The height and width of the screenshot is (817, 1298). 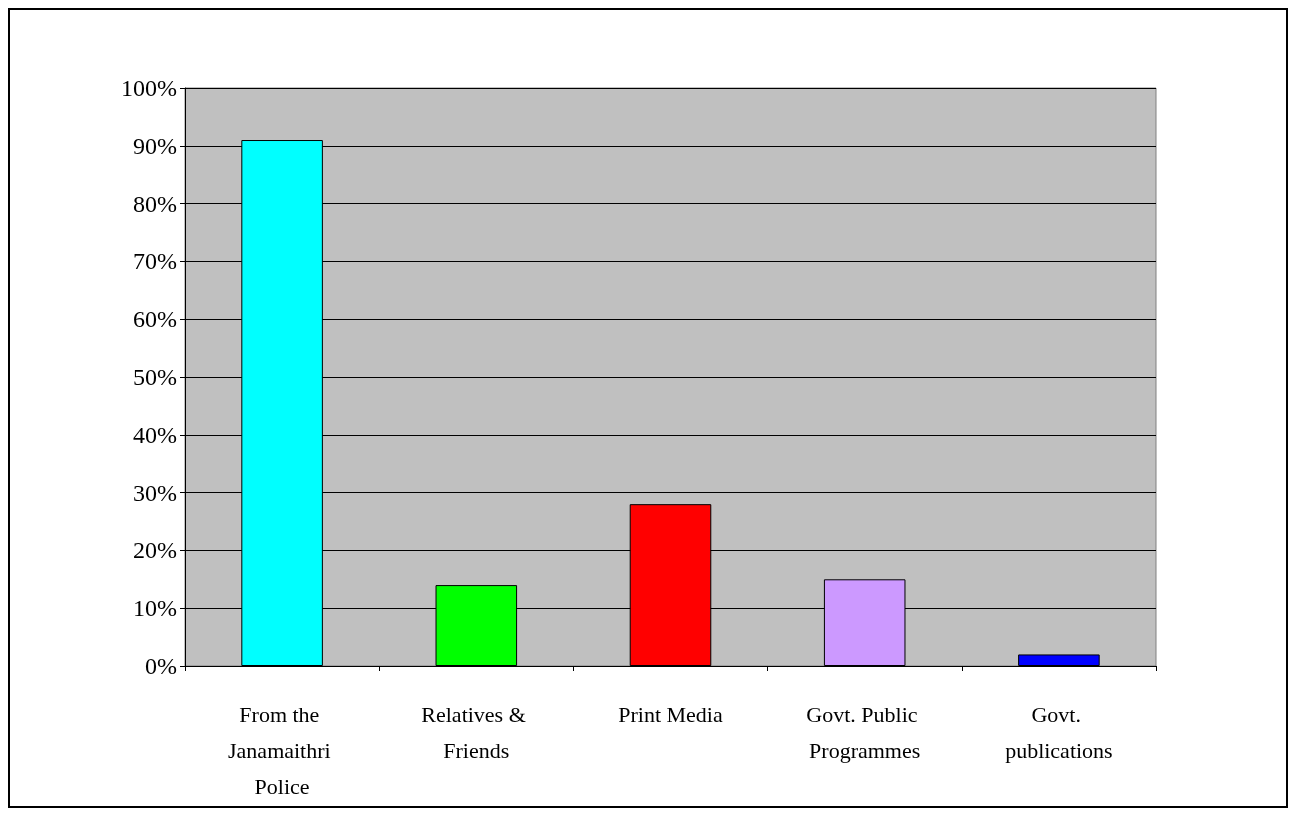 I want to click on y-tick-label: 50%, so click(x=155, y=377).